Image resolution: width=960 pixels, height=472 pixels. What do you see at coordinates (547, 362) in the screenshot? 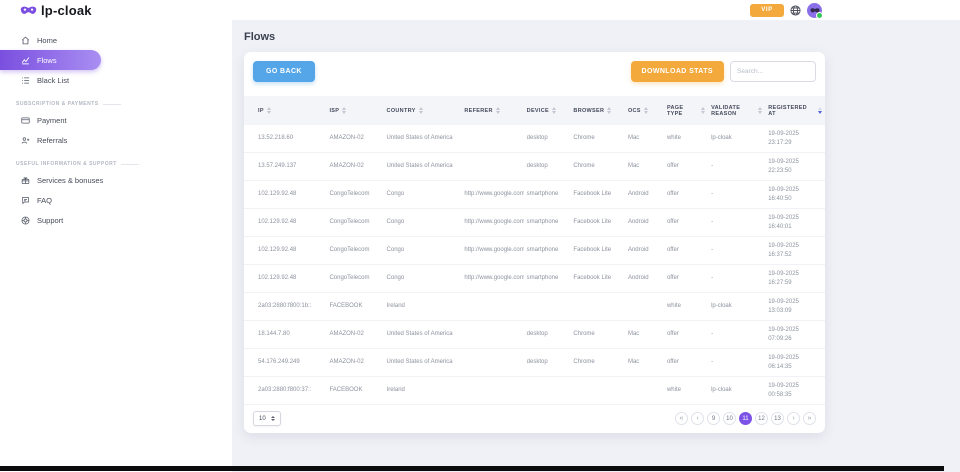
I see `cell-device: desktop` at bounding box center [547, 362].